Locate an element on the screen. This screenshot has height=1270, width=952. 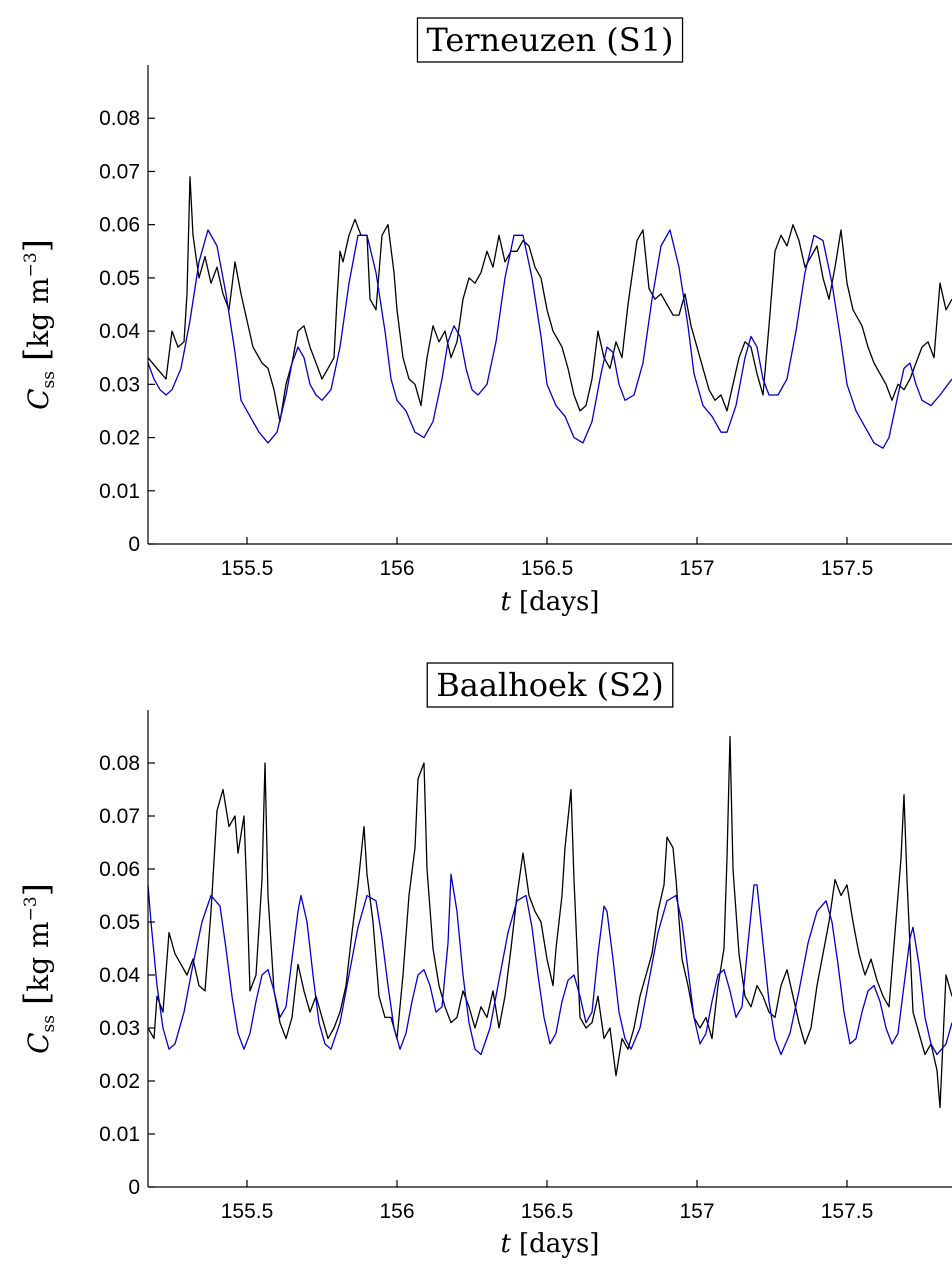
chart-title: Terneuzen (S1) is located at coordinates (549, 40).